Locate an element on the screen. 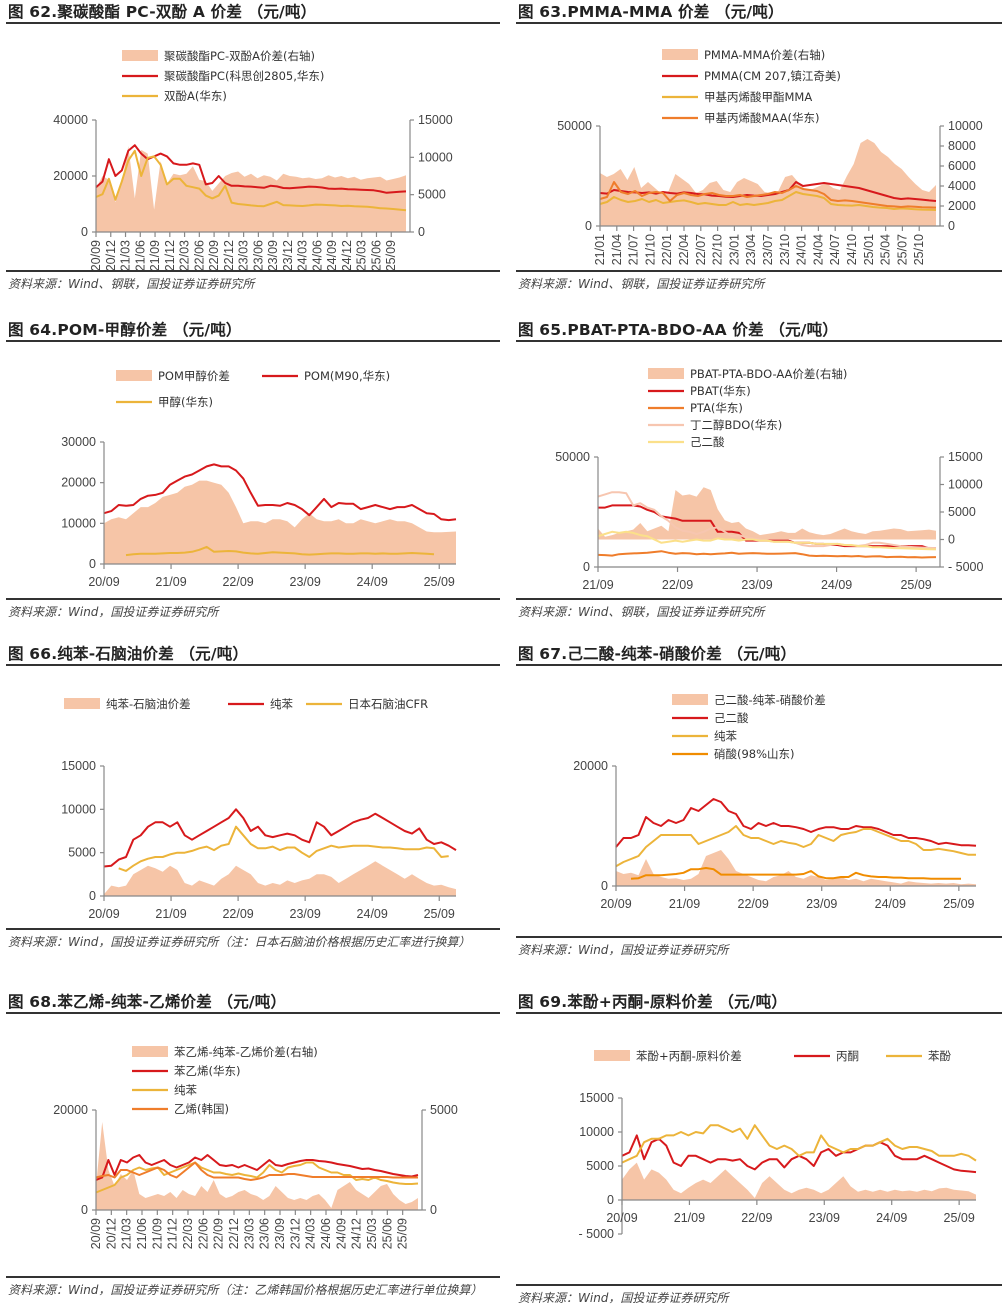 This screenshot has width=1002, height=1312. x-tick-label: 25/03 is located at coordinates (372, 1233).